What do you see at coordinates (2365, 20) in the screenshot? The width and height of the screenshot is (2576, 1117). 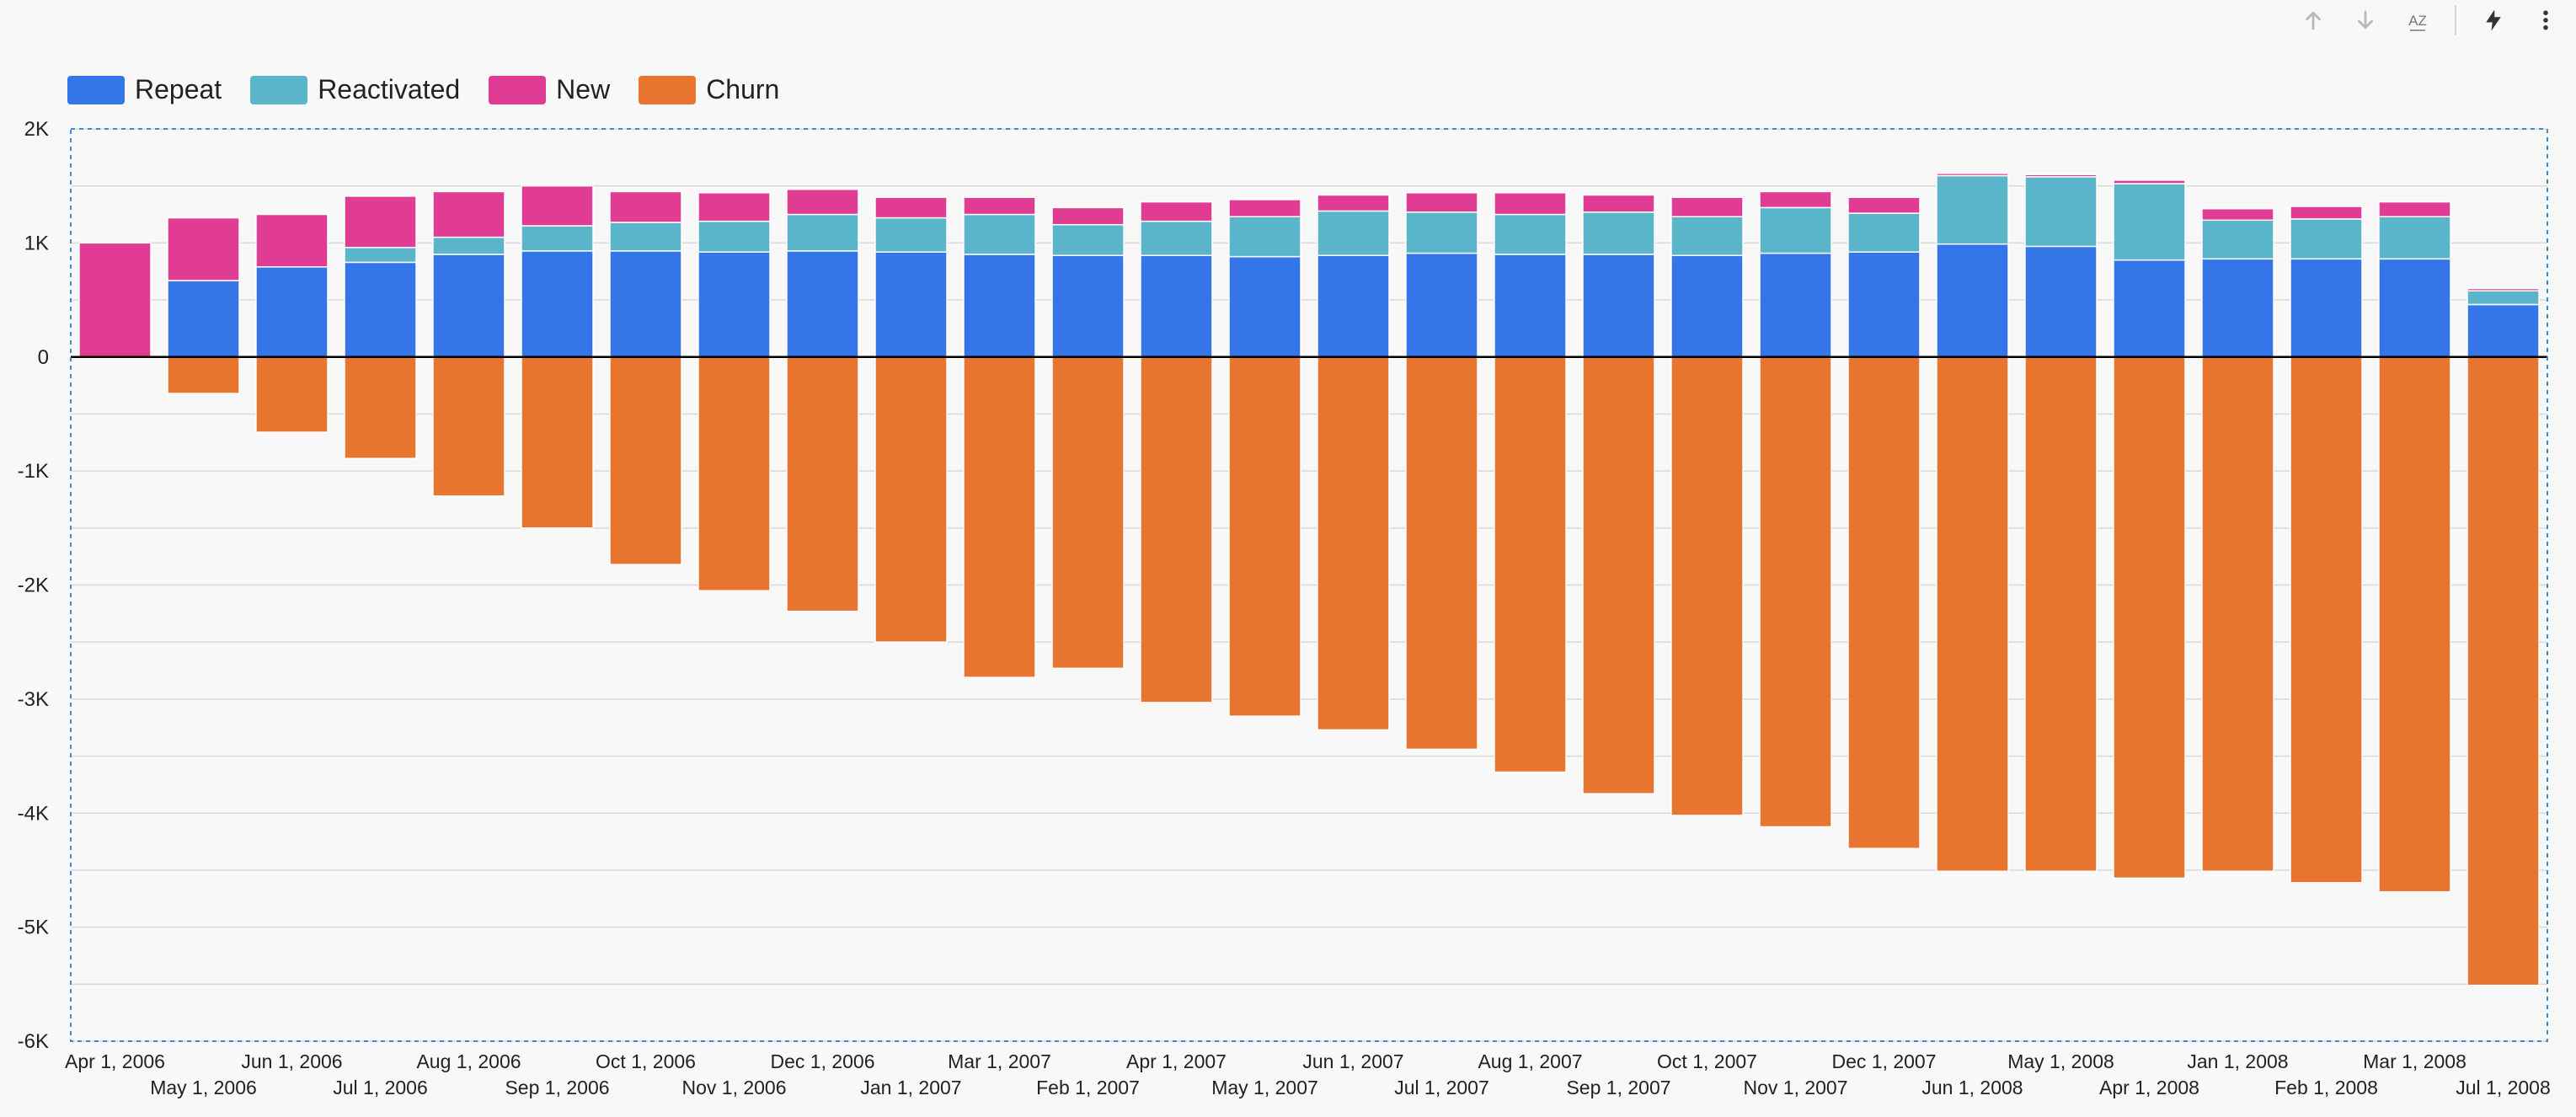 I see `sort-descending-button` at bounding box center [2365, 20].